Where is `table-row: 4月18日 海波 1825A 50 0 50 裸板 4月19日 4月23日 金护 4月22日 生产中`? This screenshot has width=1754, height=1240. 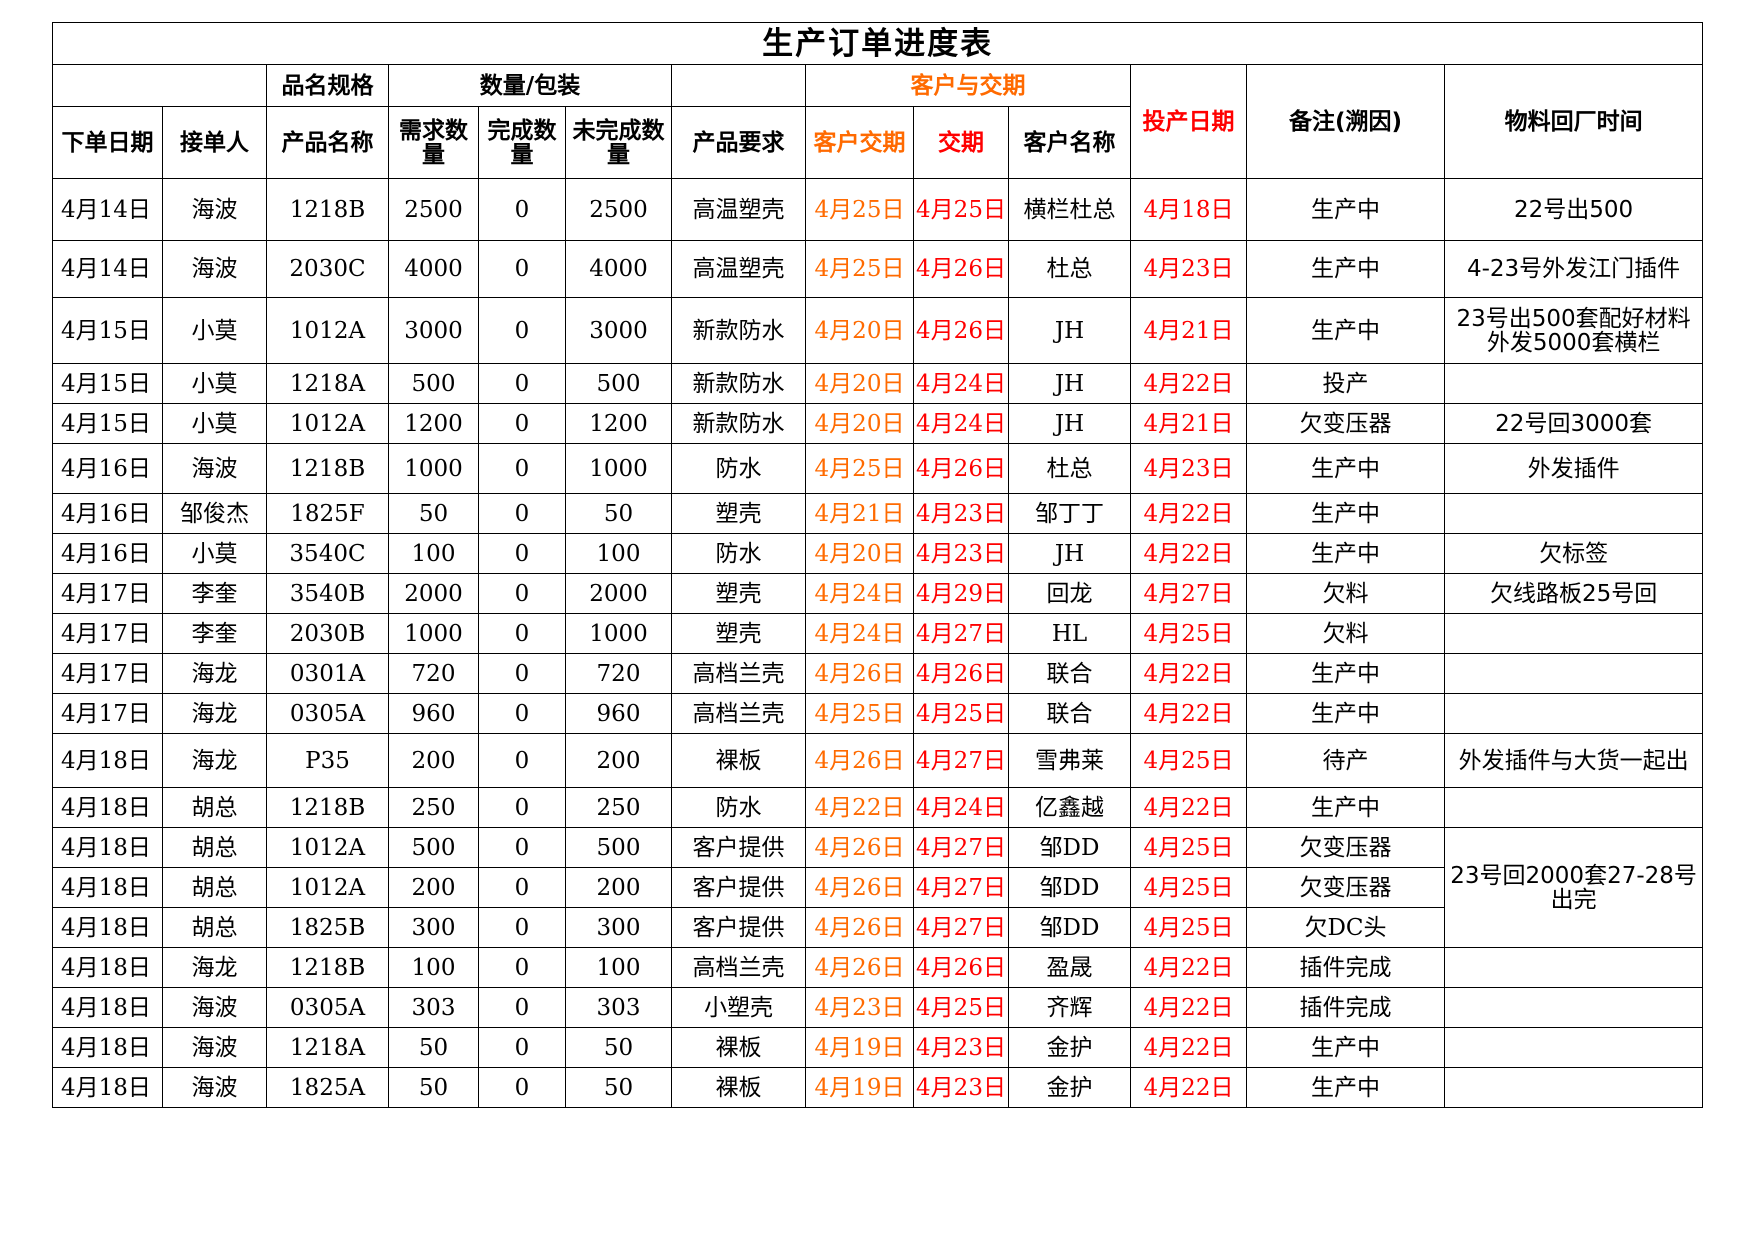
table-row: 4月18日 海波 1825A 50 0 50 裸板 4月19日 4月23日 金护 4月22日 生产中 is located at coordinates (878, 1087).